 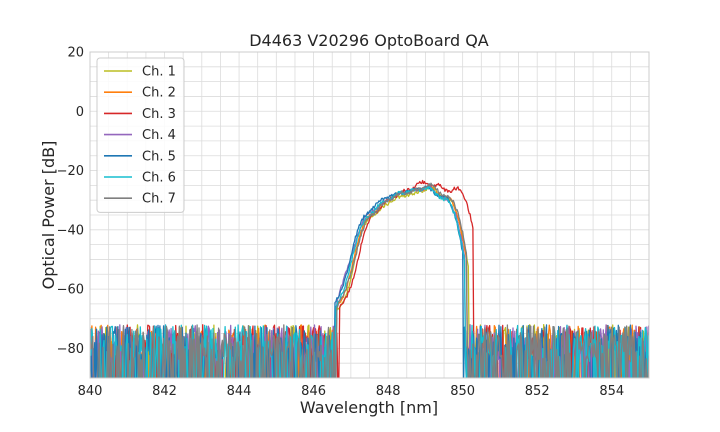 What do you see at coordinates (159, 199) in the screenshot?
I see `legend-label: Ch. 7` at bounding box center [159, 199].